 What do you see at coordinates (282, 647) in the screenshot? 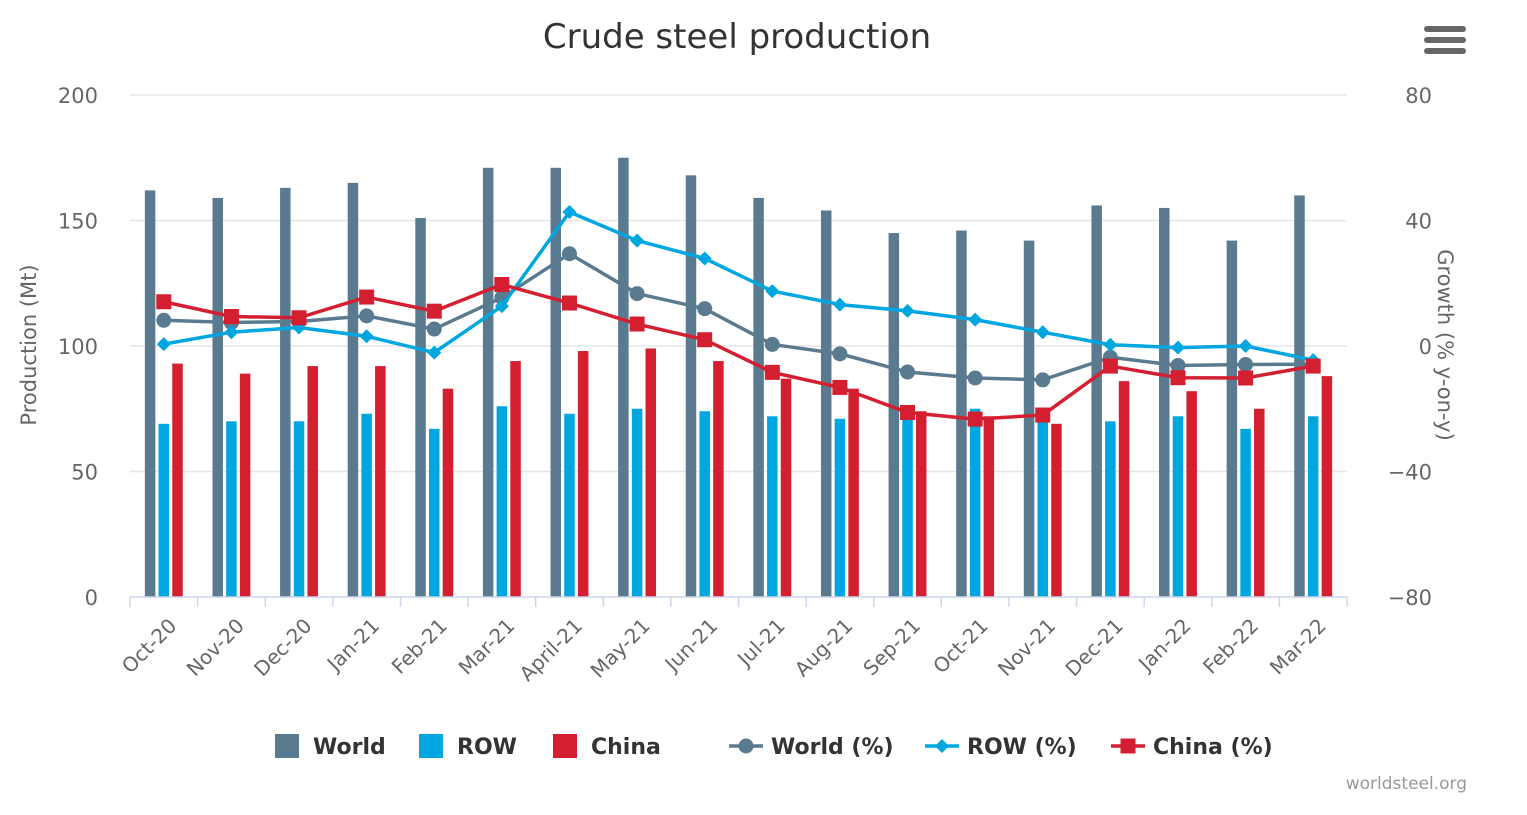
I see `x-tick-label: Dec-20` at bounding box center [282, 647].